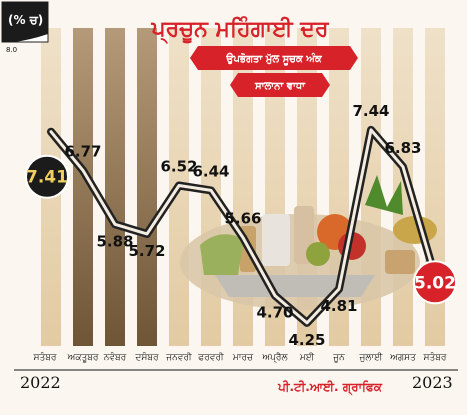 This screenshot has width=467, height=415. I want to click on value-label: 6.77, so click(82, 151).